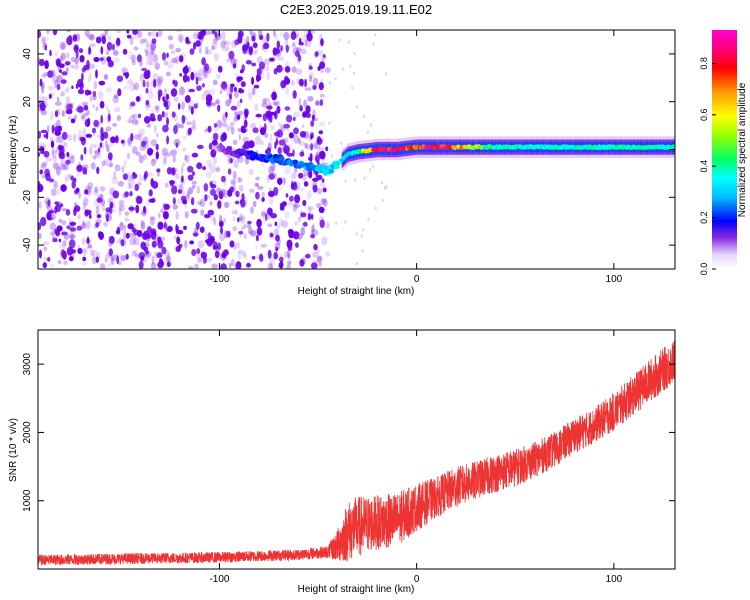  Describe the element at coordinates (673, 146) in the screenshot. I see `ridge-core` at that location.